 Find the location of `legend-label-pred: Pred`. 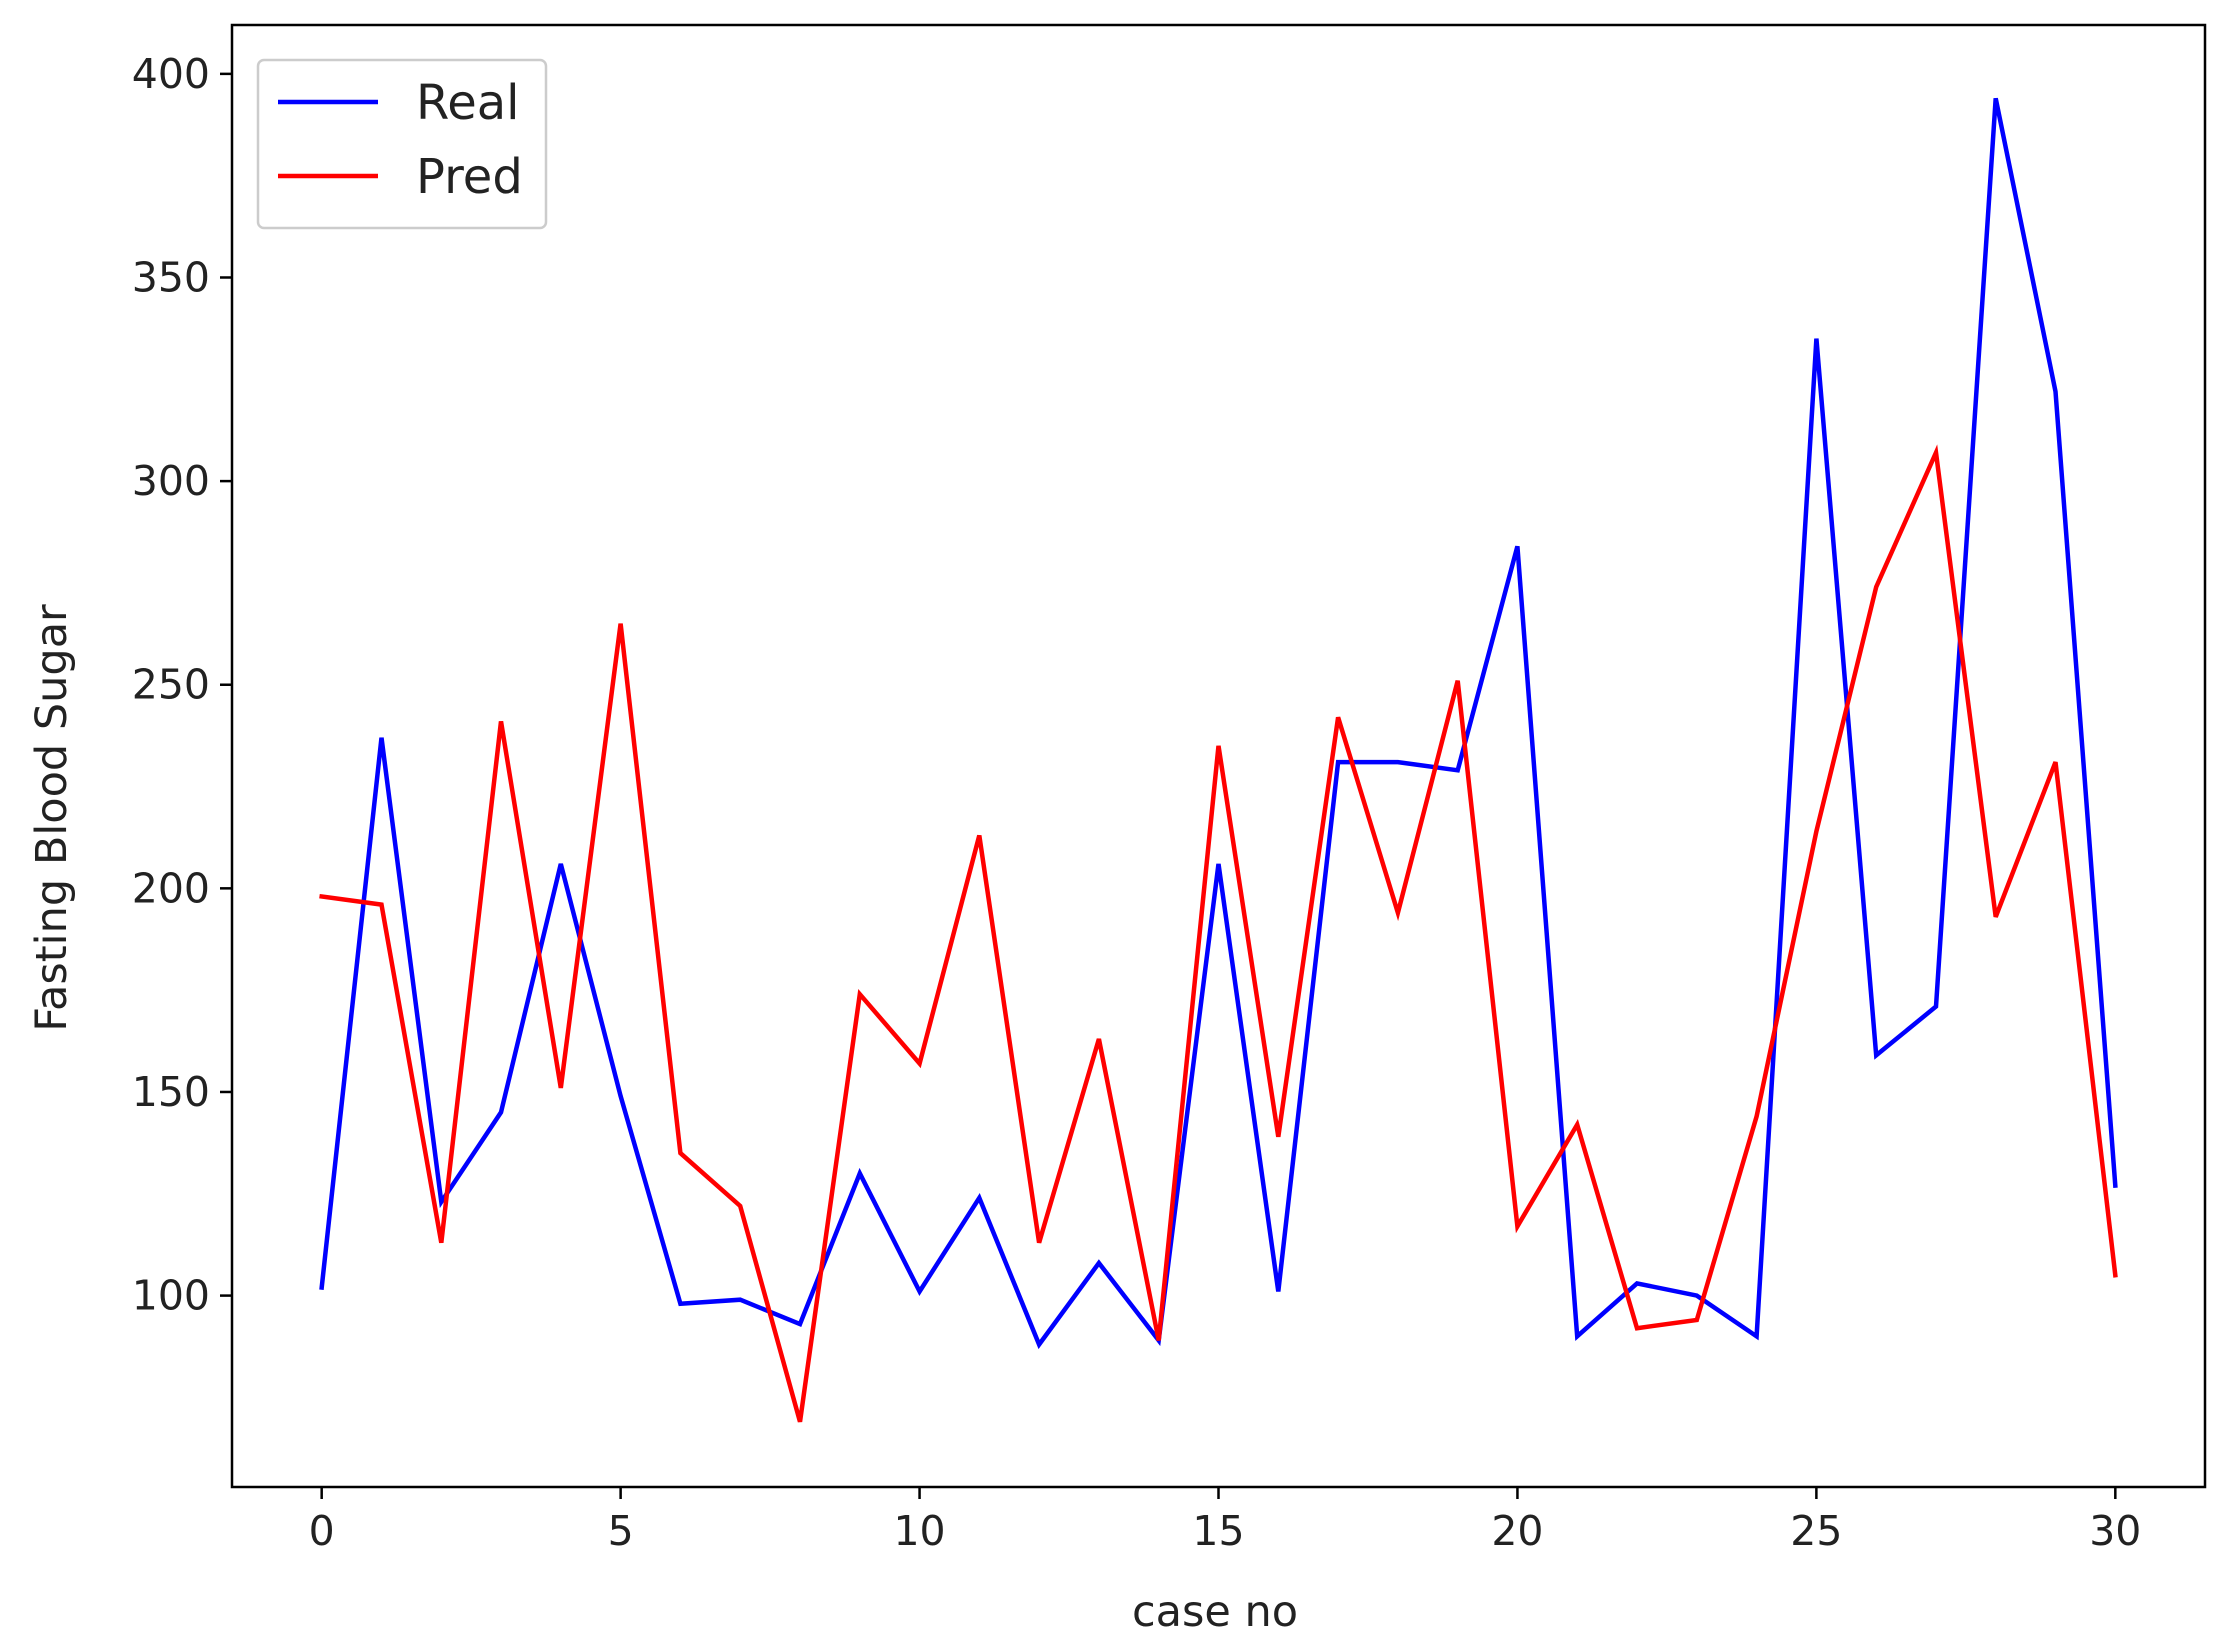

legend-label-pred: Pred is located at coordinates (469, 177).